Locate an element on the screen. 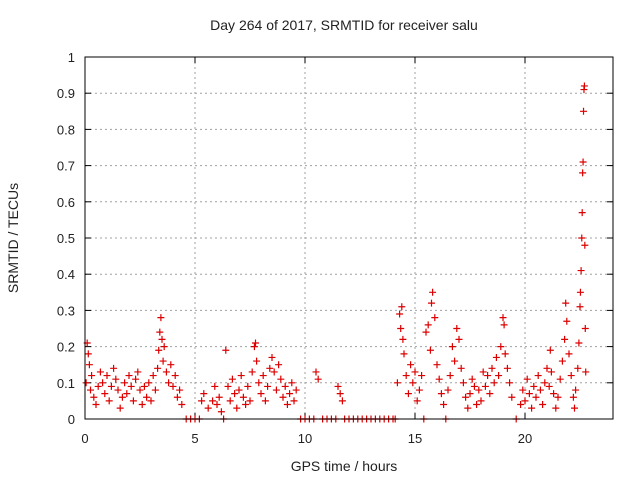 This screenshot has height=480, width=640. y-tick-label: 1 is located at coordinates (71, 57).